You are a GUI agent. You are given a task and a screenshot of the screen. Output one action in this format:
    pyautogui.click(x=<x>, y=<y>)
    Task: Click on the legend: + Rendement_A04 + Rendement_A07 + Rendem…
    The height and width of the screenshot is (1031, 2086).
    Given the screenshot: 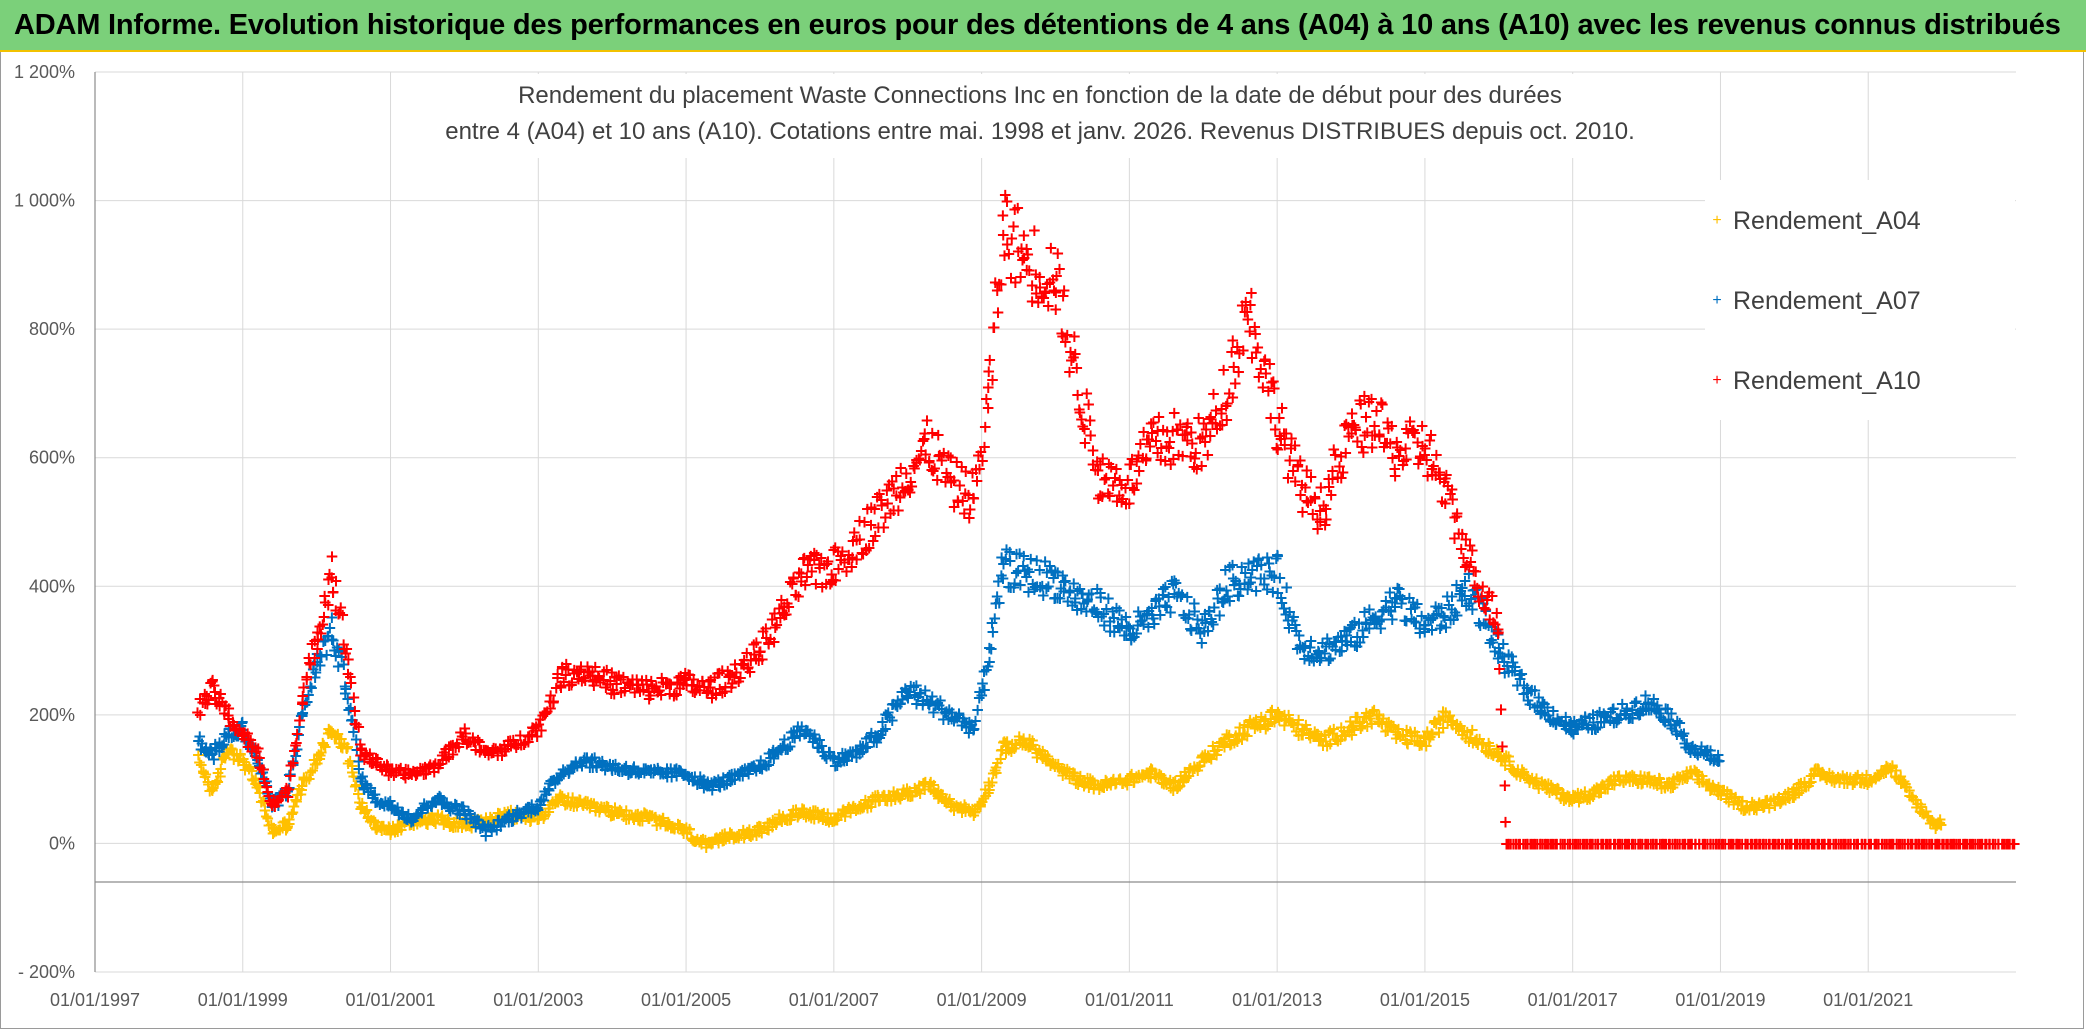 What is the action you would take?
    pyautogui.click(x=1860, y=300)
    